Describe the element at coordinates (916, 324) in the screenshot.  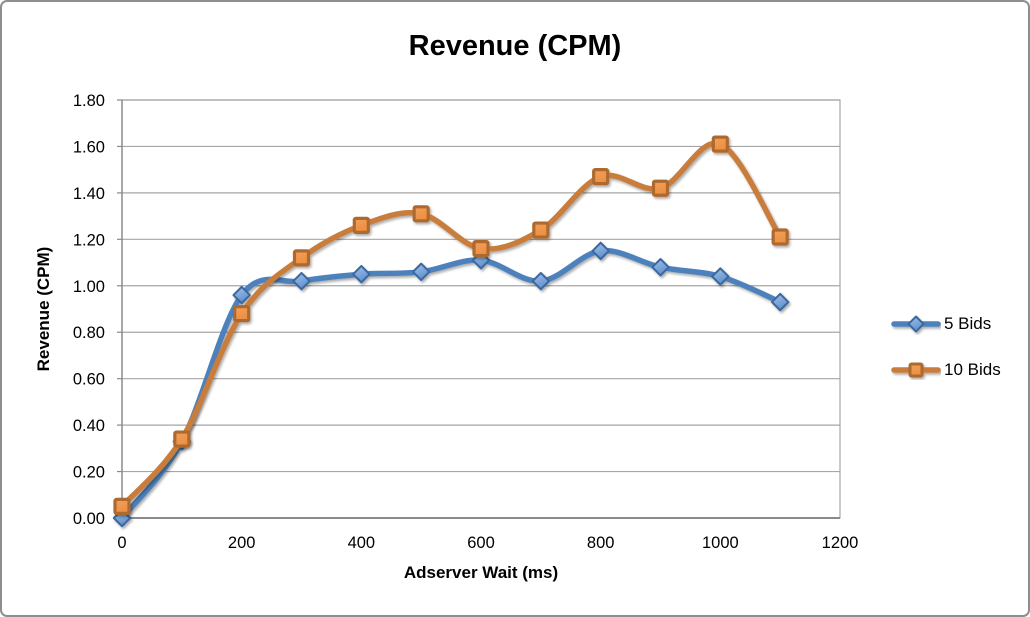
I see `legend-marker-diamond` at that location.